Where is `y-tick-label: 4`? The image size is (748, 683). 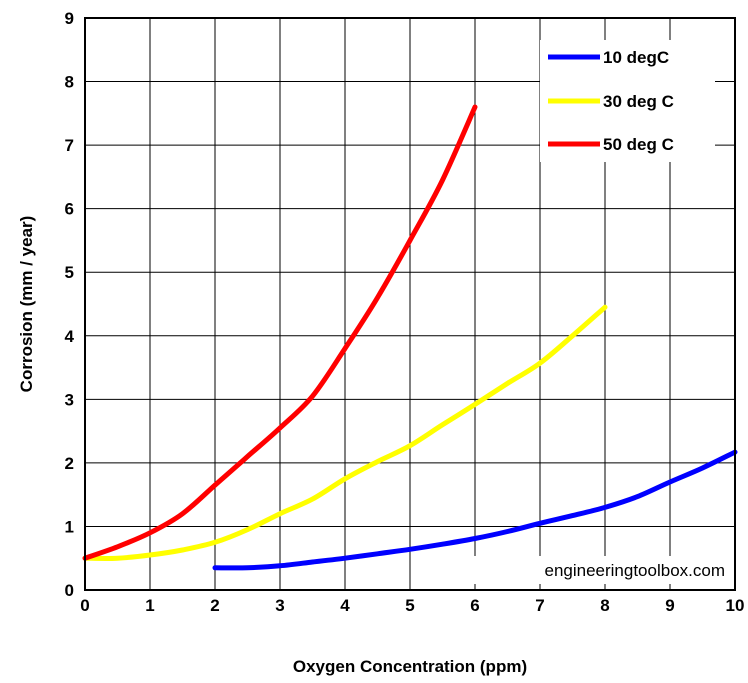
y-tick-label: 4 is located at coordinates (70, 336).